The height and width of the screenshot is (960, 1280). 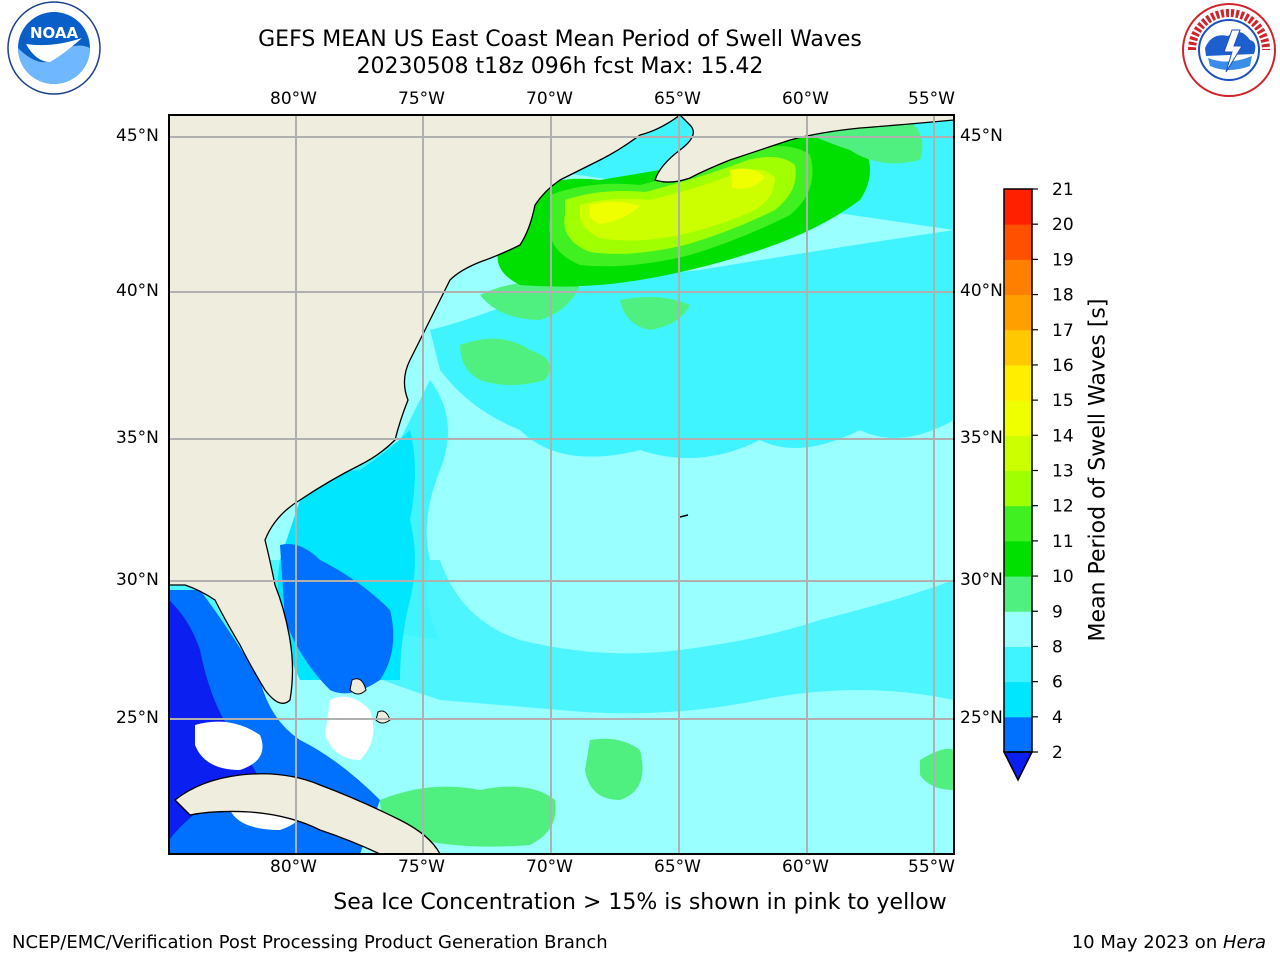 I want to click on colorbar: 2 4 6 8 9 10 11 12 13 14 15 16 17 18 19 20 21, so click(x=1038, y=481).